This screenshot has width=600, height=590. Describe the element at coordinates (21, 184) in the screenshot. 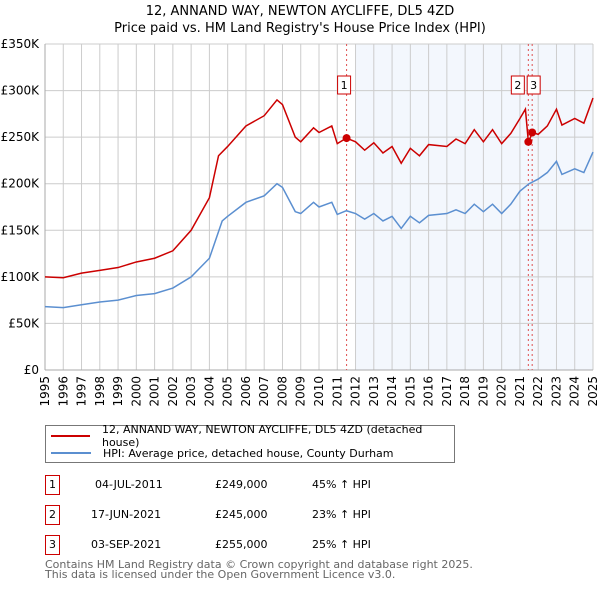

I see `y-tick-label: £200K` at that location.